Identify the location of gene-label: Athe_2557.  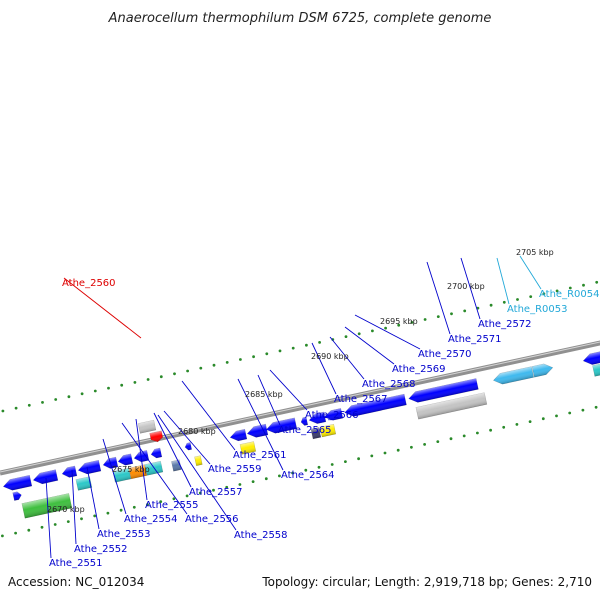
(216, 492).